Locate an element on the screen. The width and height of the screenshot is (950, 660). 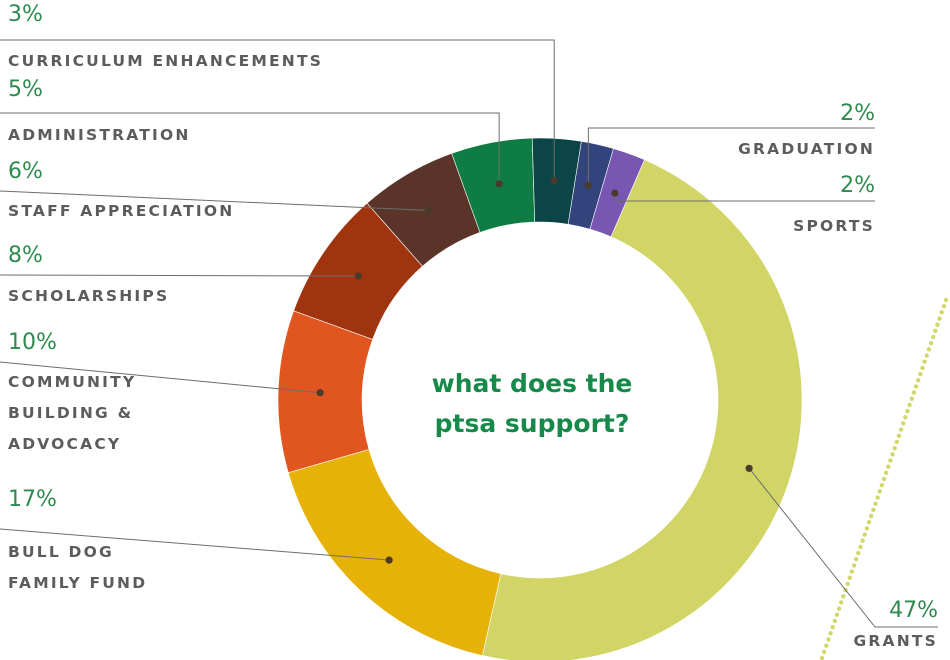
center-title-line-2: ptsa support? is located at coordinates (532, 423).